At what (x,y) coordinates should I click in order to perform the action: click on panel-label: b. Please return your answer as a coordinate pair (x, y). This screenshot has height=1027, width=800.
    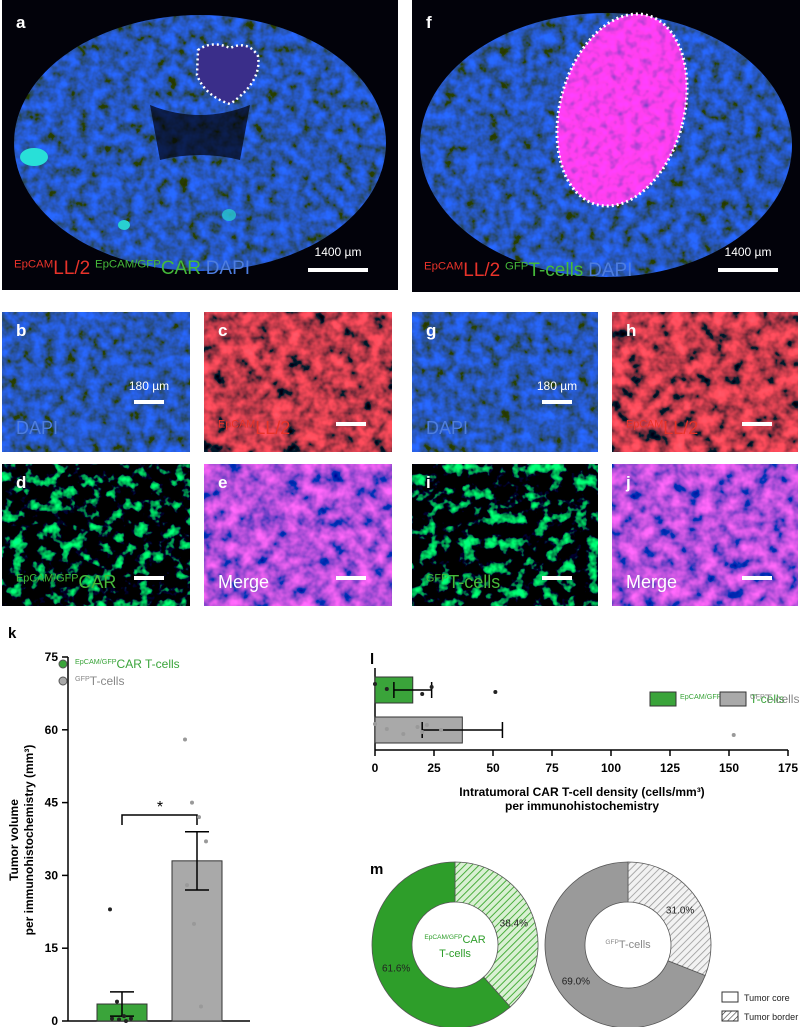
    Looking at the image, I should click on (21, 330).